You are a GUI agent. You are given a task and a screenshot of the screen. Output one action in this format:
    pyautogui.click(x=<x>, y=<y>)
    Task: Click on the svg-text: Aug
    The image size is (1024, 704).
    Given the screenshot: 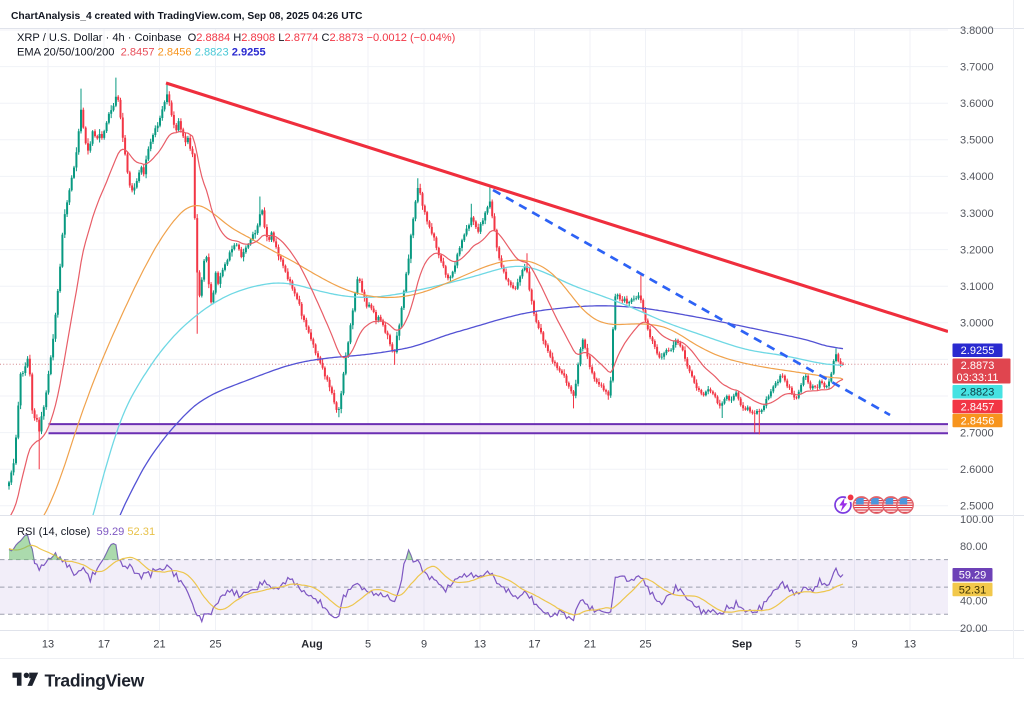 What is the action you would take?
    pyautogui.click(x=311, y=645)
    